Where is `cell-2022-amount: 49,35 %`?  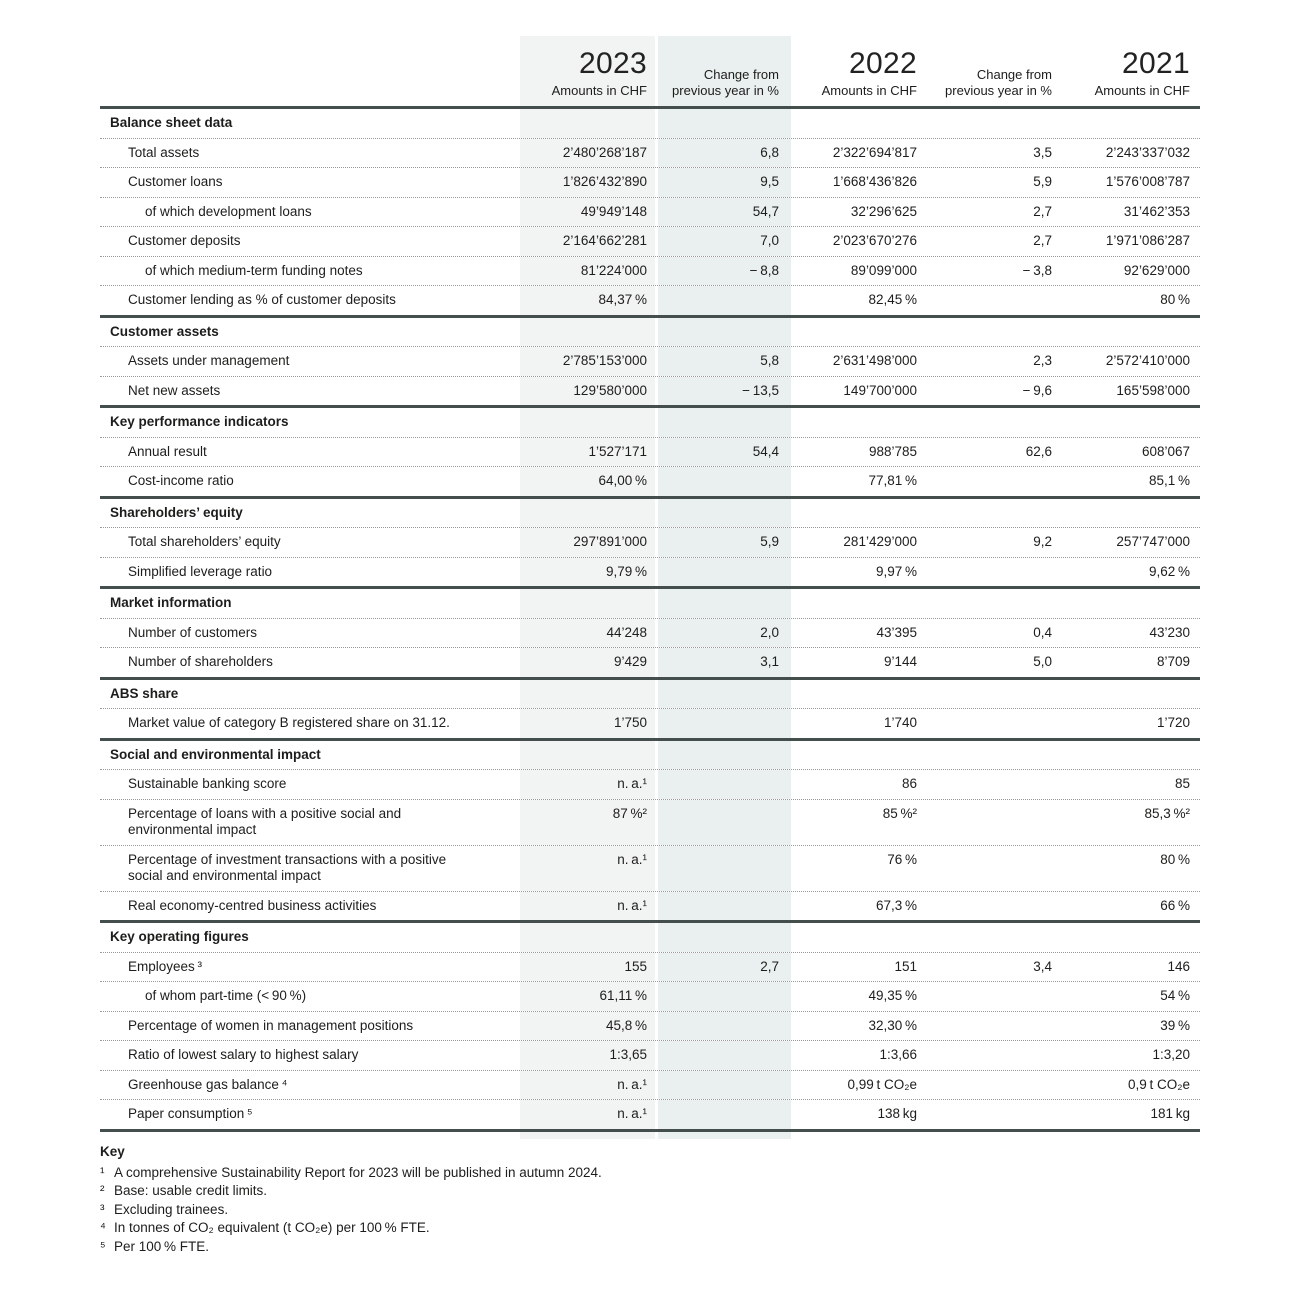
cell-2022-amount: 49,35 % is located at coordinates (893, 995).